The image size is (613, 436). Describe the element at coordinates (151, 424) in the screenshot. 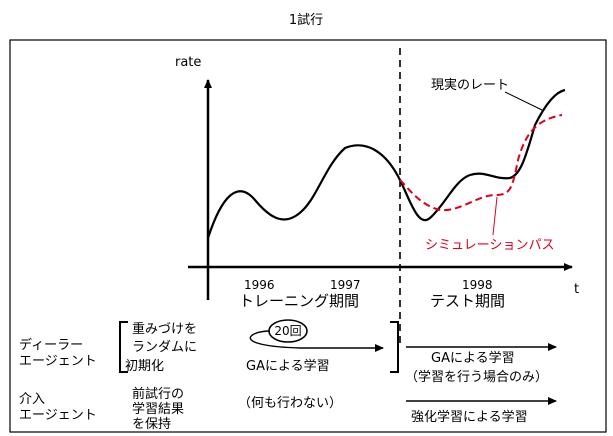

I see `intervention-prev-line3: を保持` at that location.